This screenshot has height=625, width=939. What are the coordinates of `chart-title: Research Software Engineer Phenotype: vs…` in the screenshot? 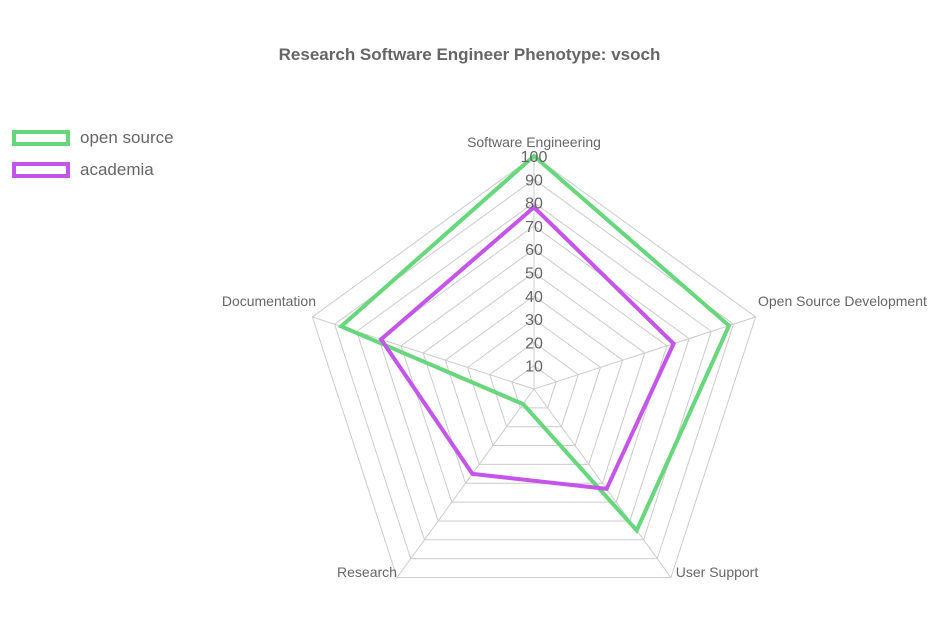 It's located at (469, 54).